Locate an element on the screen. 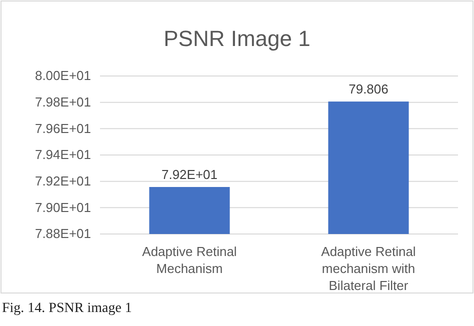 Image resolution: width=474 pixels, height=326 pixels. y-tick-label: 7.98E+01 is located at coordinates (62, 102).